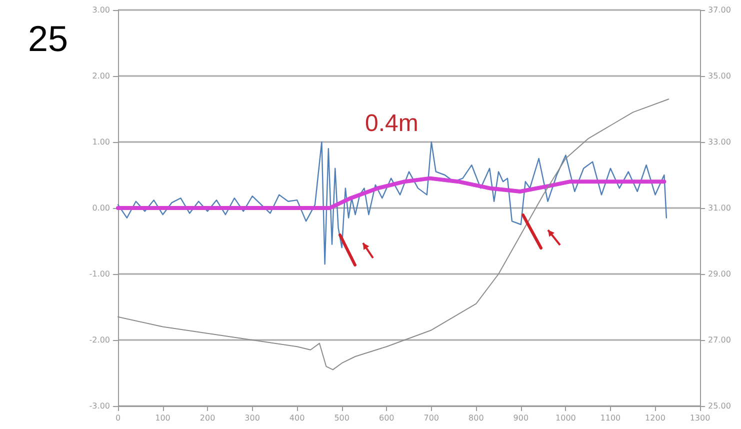 The image size is (741, 429). I want to click on x-tick-label: 400, so click(297, 418).